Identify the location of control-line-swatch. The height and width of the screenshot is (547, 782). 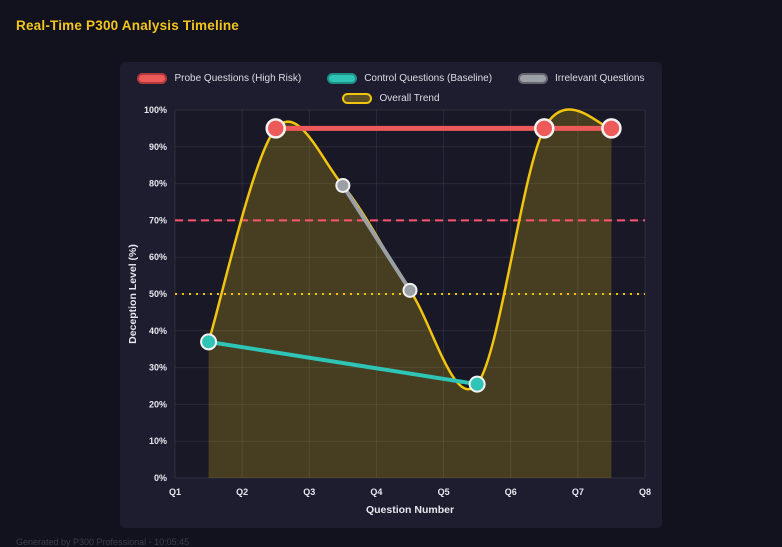
(342, 78).